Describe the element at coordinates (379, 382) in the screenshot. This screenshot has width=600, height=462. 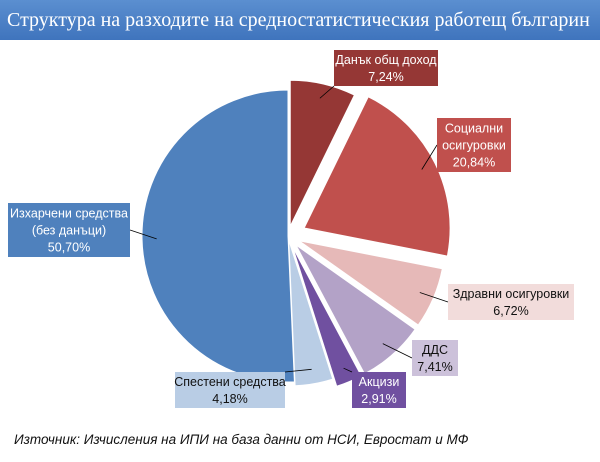
I see `data-label-name: Акцизи` at that location.